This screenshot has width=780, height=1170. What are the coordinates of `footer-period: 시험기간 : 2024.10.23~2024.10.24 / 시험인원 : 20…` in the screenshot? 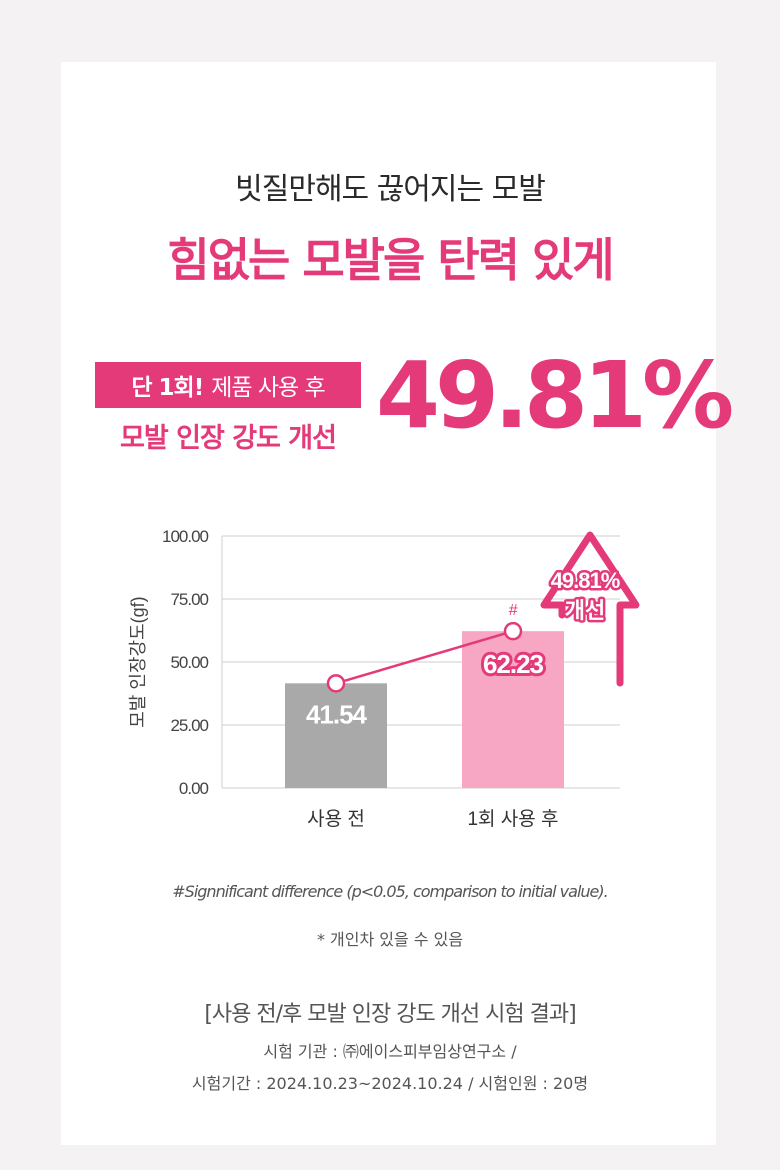 It's located at (390, 1083).